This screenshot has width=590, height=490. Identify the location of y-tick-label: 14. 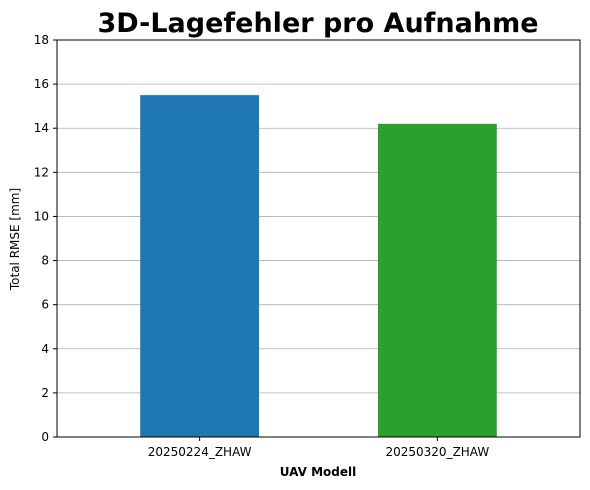
(41, 128).